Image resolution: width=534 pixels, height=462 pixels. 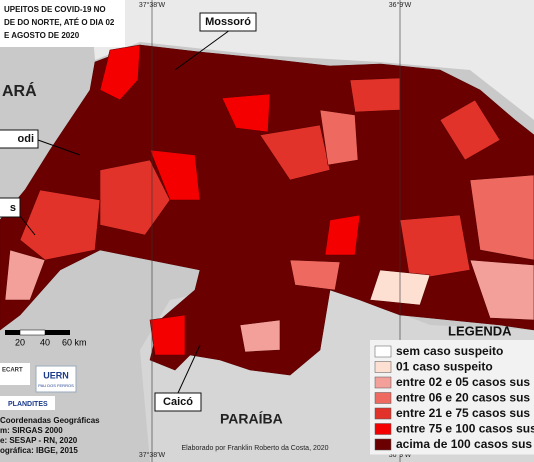 What do you see at coordinates (74, 342) in the screenshot?
I see `scale-label: 60 km` at bounding box center [74, 342].